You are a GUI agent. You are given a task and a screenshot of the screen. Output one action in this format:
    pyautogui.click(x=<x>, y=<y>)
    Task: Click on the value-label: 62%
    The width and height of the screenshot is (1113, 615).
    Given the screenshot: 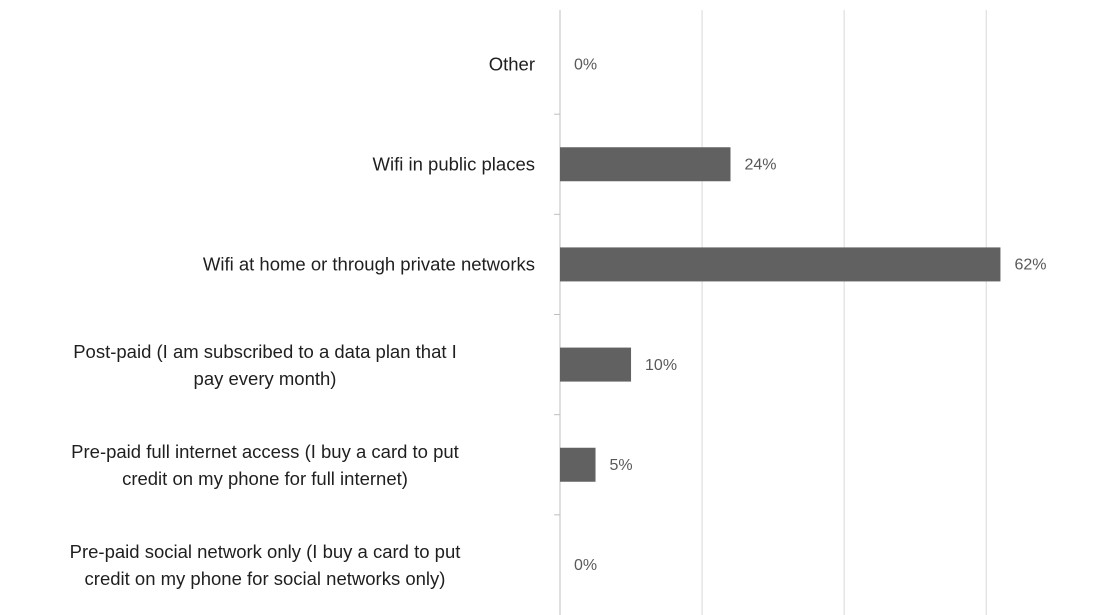 What is the action you would take?
    pyautogui.click(x=1030, y=265)
    